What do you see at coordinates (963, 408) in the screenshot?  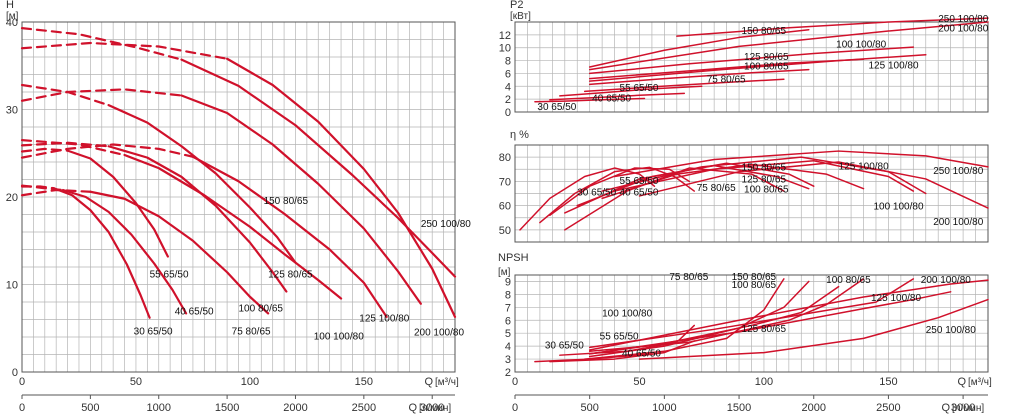 I see `x2-tick-label: 3000` at bounding box center [963, 408].